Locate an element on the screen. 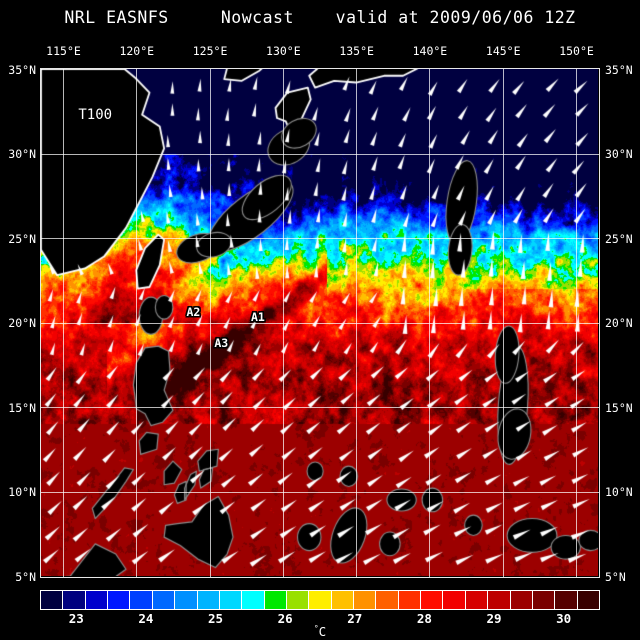 Image resolution: width=640 pixels, height=640 pixels. colorbar-tick: 28 is located at coordinates (424, 618).